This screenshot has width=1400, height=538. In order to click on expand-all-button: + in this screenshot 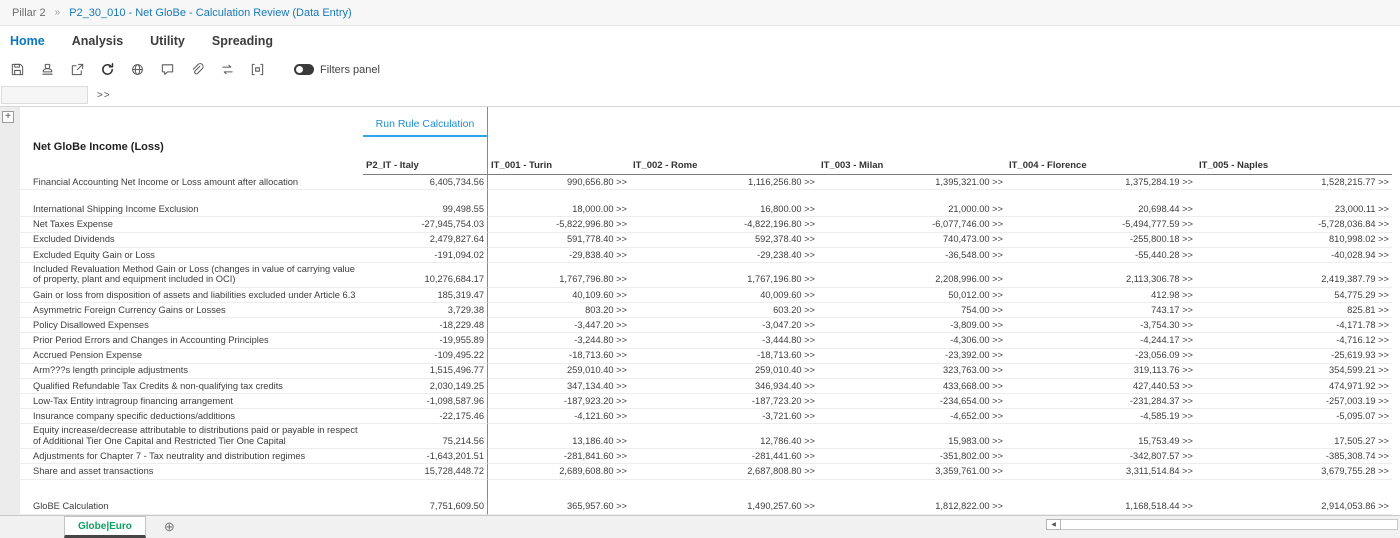, I will do `click(8, 117)`.